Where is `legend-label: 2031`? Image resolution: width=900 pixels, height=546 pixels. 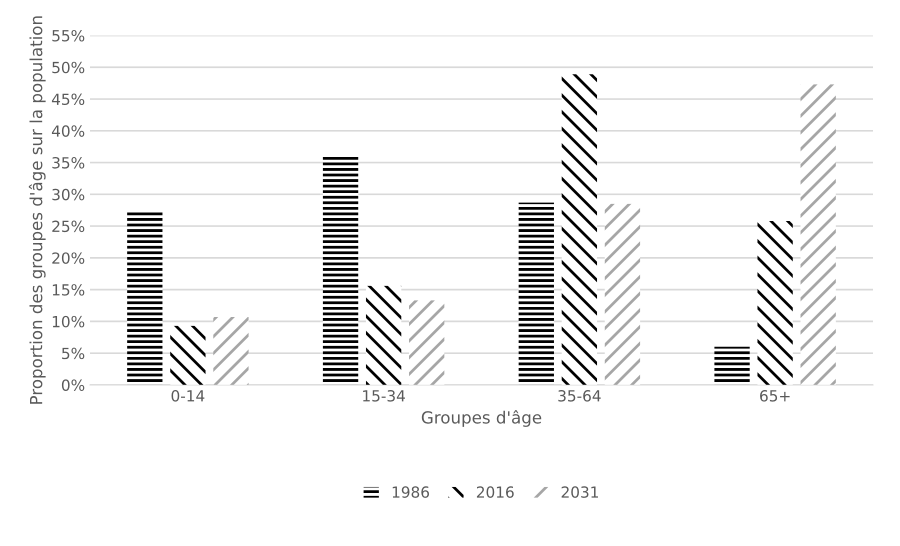
legend-label: 2031 is located at coordinates (580, 492).